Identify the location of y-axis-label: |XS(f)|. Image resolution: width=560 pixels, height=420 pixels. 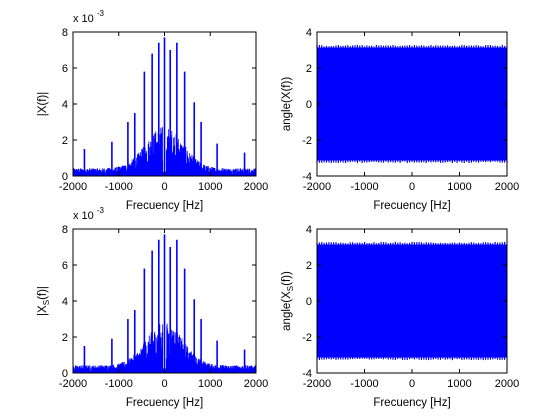
(44, 301).